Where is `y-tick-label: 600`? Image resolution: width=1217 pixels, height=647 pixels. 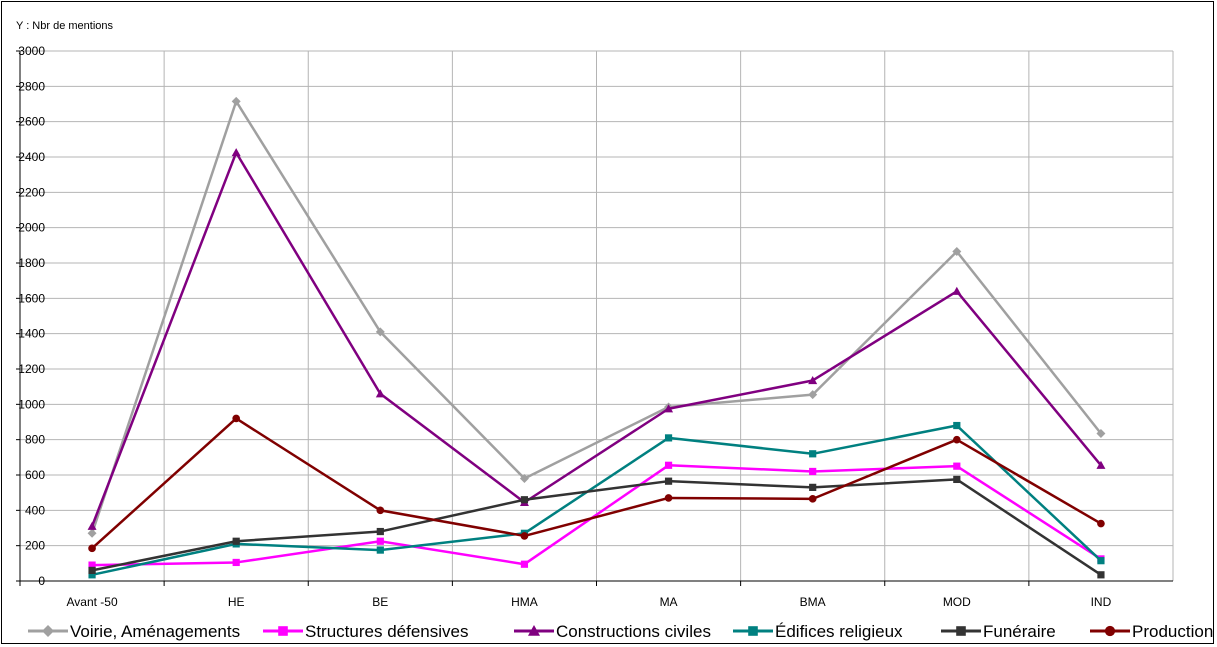 y-tick-label: 600 is located at coordinates (35, 475).